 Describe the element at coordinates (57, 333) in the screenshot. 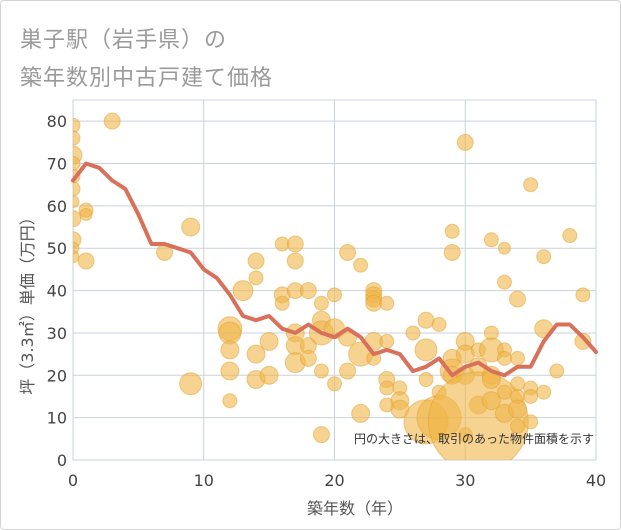

I see `y-tick-label: 30` at that location.